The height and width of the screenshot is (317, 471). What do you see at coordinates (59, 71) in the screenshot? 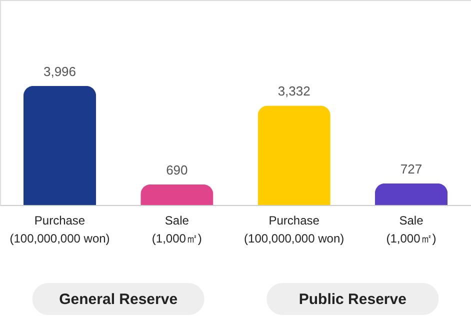
I see `data-label: 3,996` at bounding box center [59, 71].